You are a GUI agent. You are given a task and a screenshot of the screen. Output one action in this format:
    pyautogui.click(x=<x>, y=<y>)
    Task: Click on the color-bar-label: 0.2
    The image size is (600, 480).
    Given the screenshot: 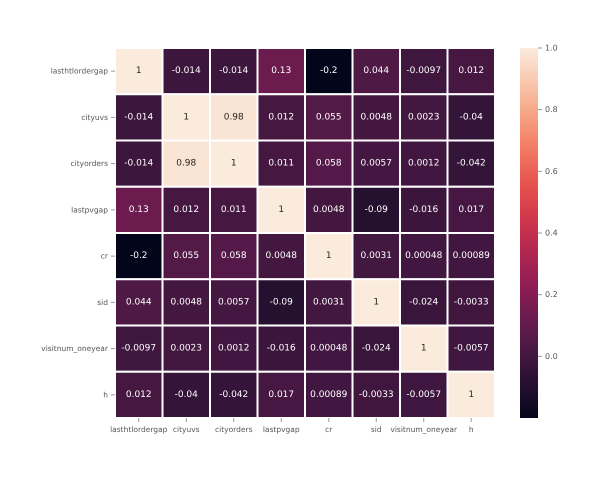 What is the action you would take?
    pyautogui.click(x=551, y=295)
    